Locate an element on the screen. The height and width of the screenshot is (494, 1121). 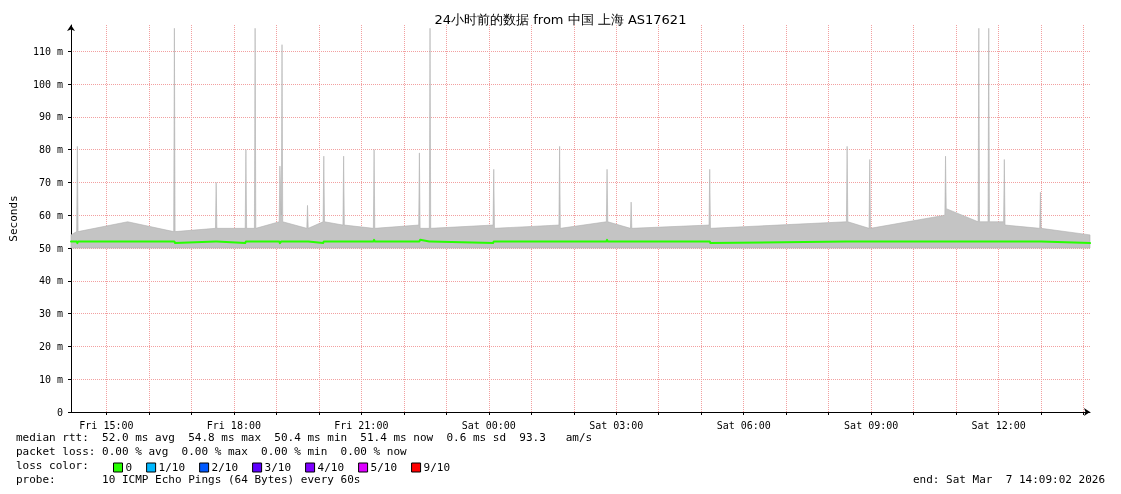
legend-label: 0 is located at coordinates (129, 467).